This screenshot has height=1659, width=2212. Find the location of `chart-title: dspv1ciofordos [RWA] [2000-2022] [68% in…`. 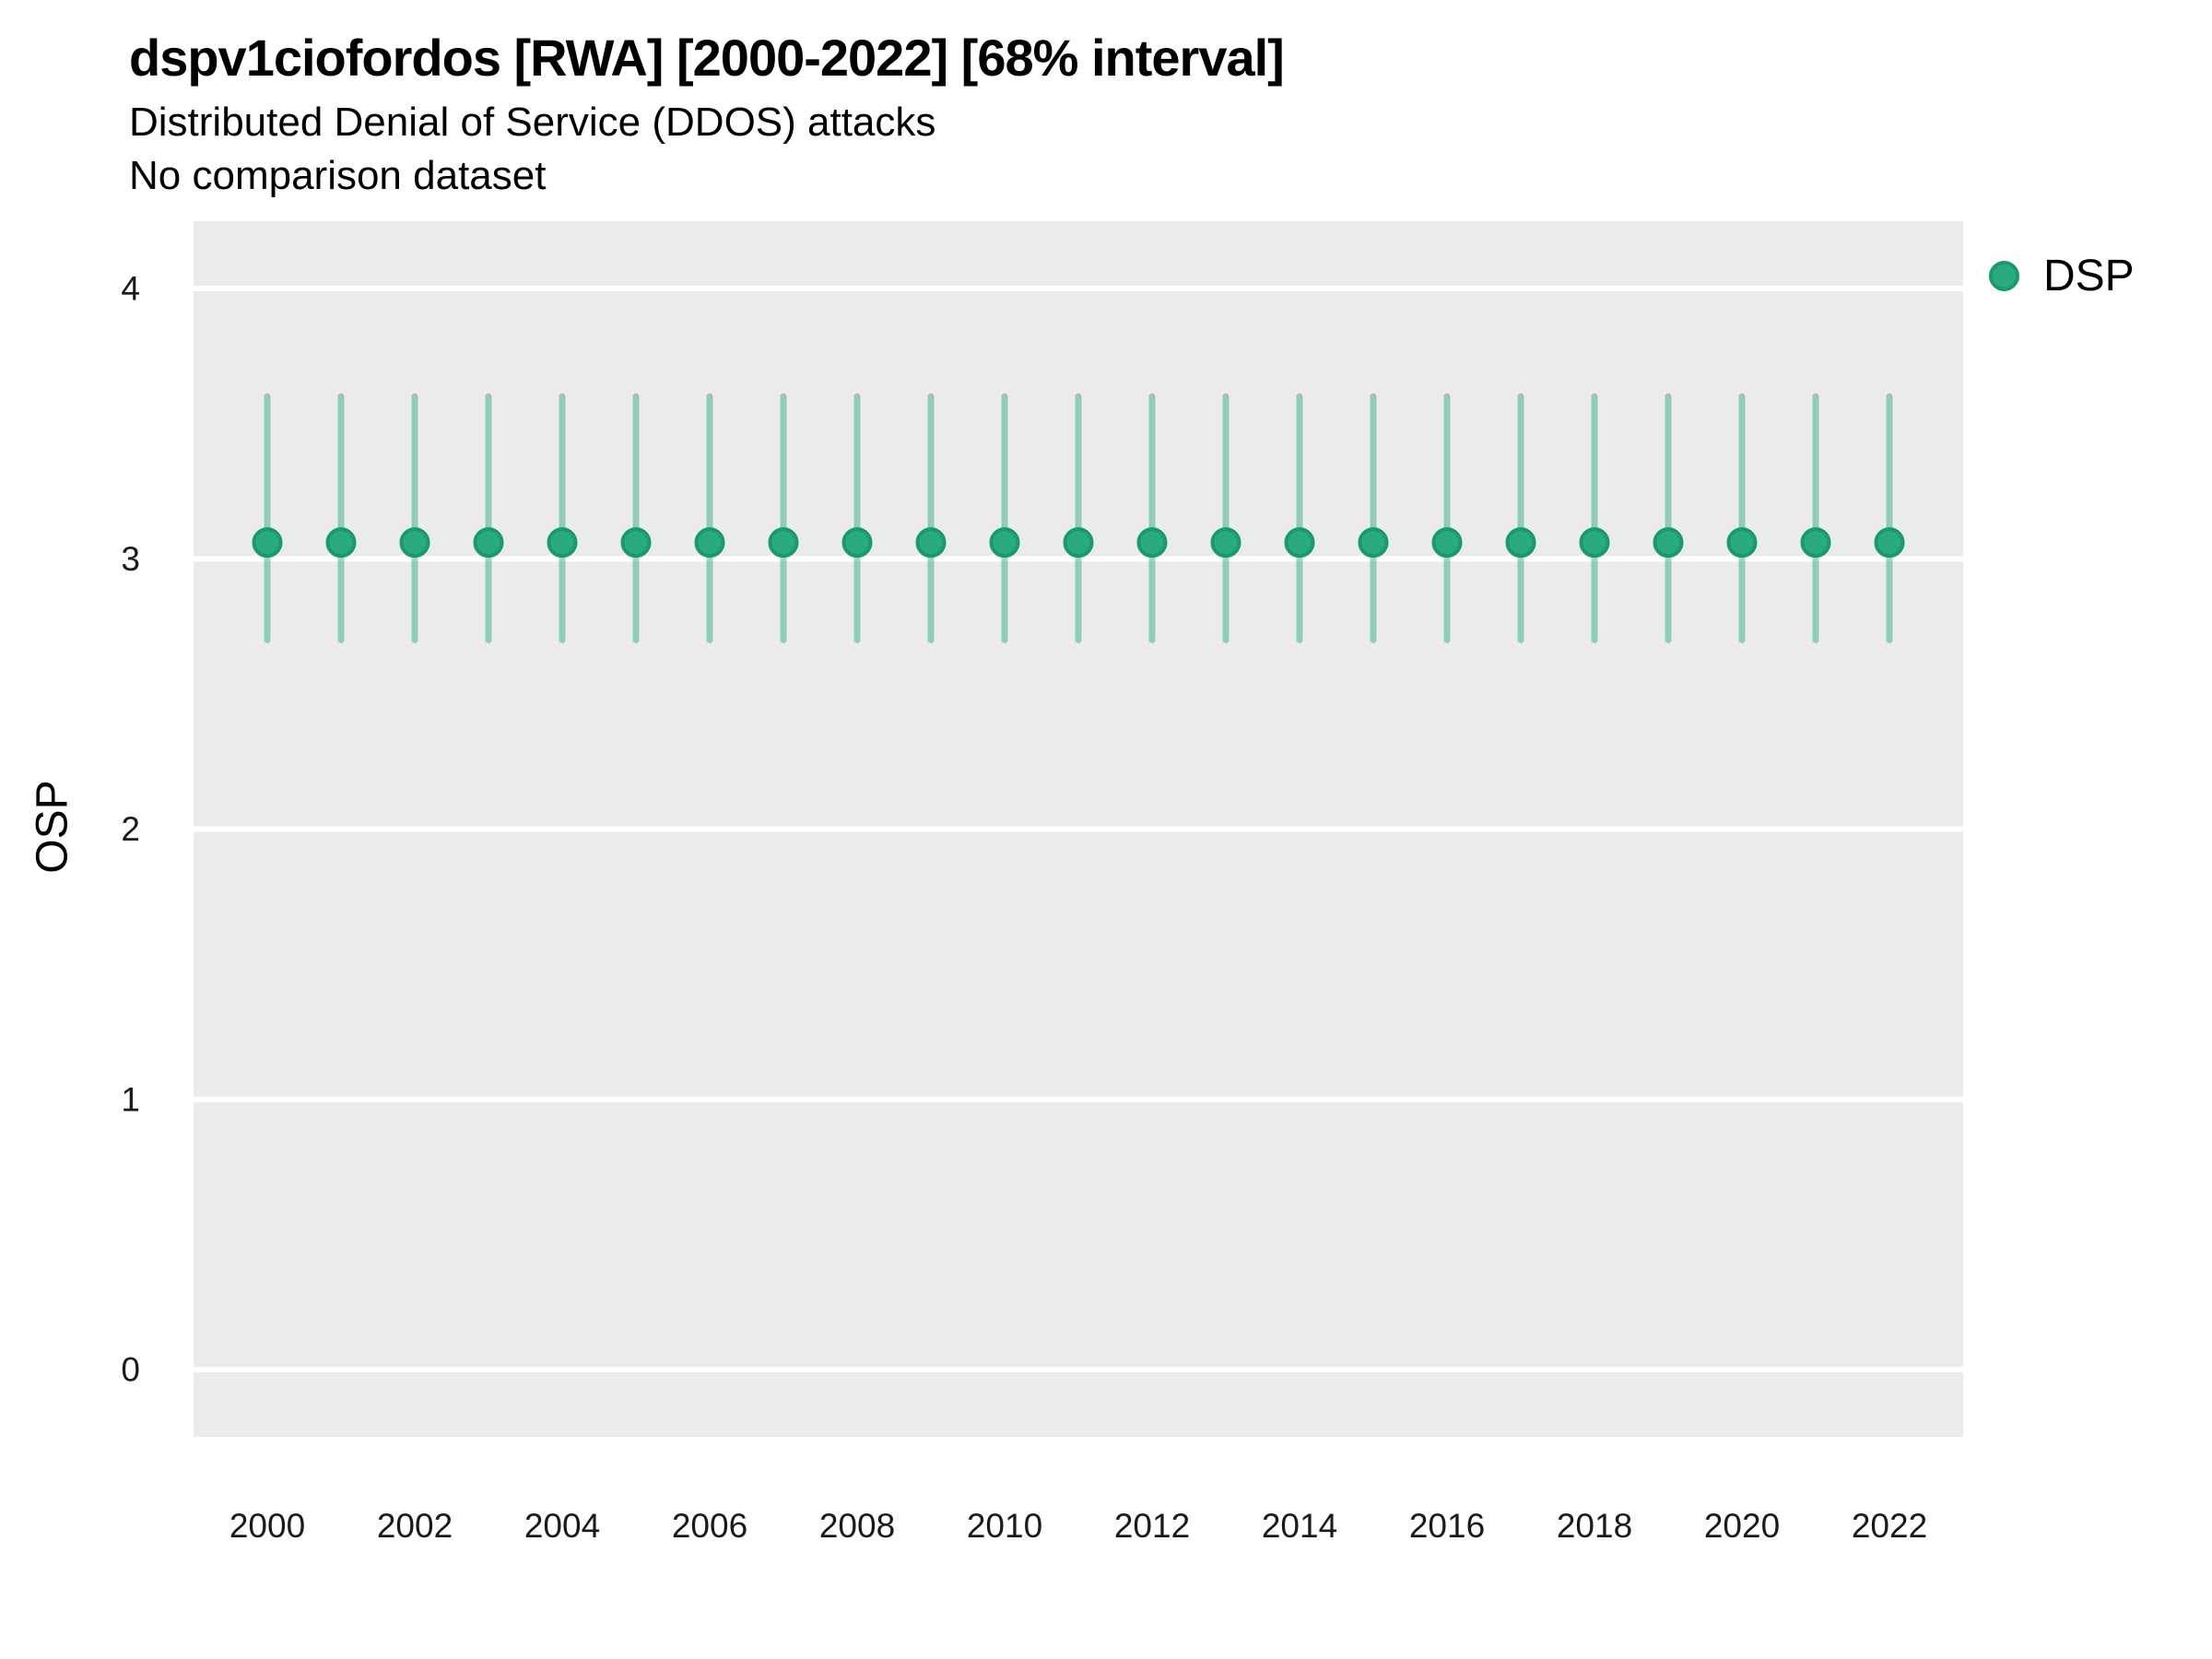

chart-title: dspv1ciofordos [RWA] [2000-2022] [68% in… is located at coordinates (707, 58).